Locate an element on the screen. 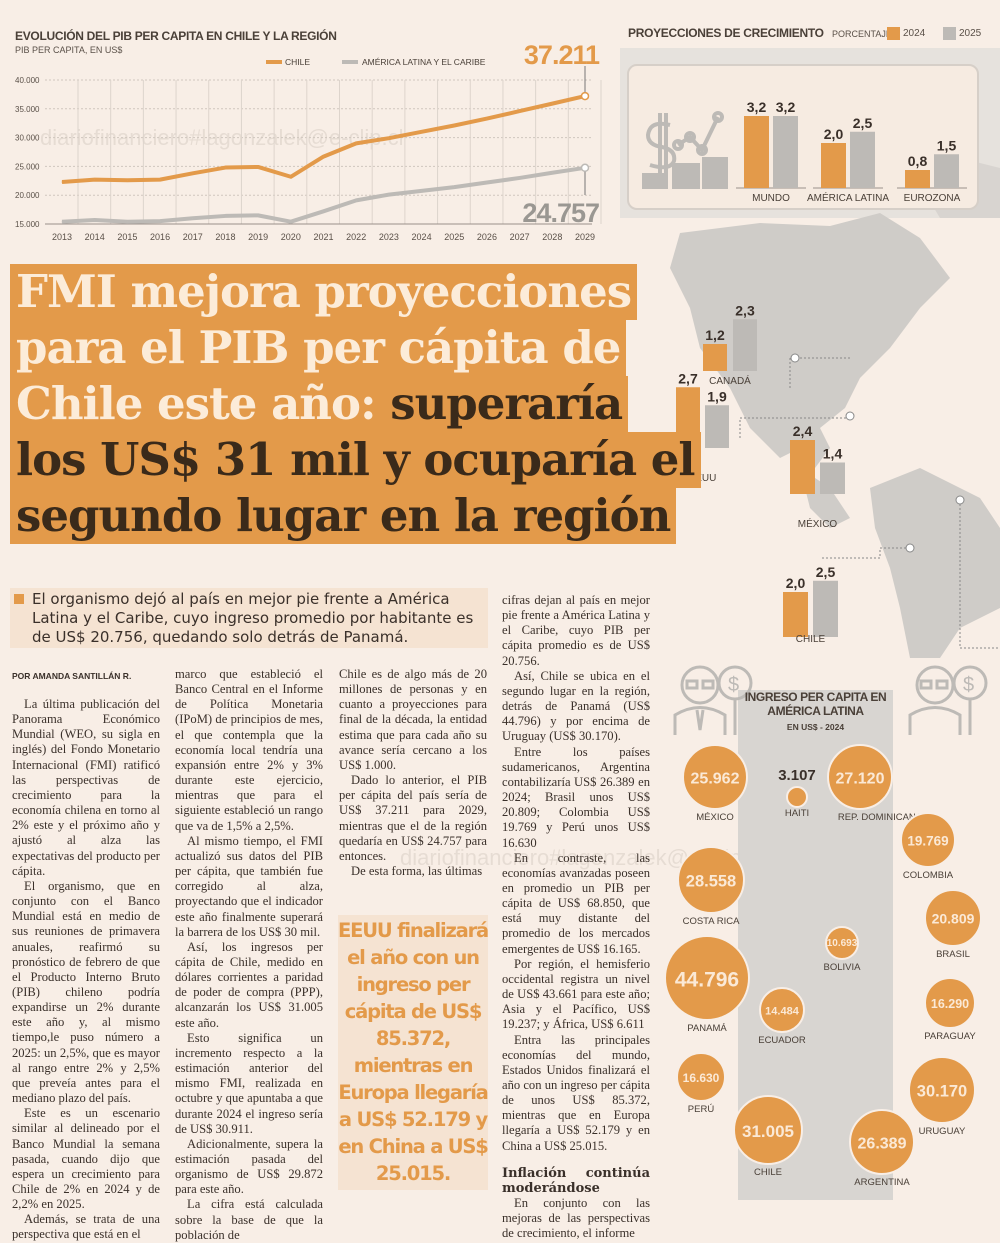 This screenshot has width=1000, height=1243. bubble-country-label: HAITI is located at coordinates (797, 813).